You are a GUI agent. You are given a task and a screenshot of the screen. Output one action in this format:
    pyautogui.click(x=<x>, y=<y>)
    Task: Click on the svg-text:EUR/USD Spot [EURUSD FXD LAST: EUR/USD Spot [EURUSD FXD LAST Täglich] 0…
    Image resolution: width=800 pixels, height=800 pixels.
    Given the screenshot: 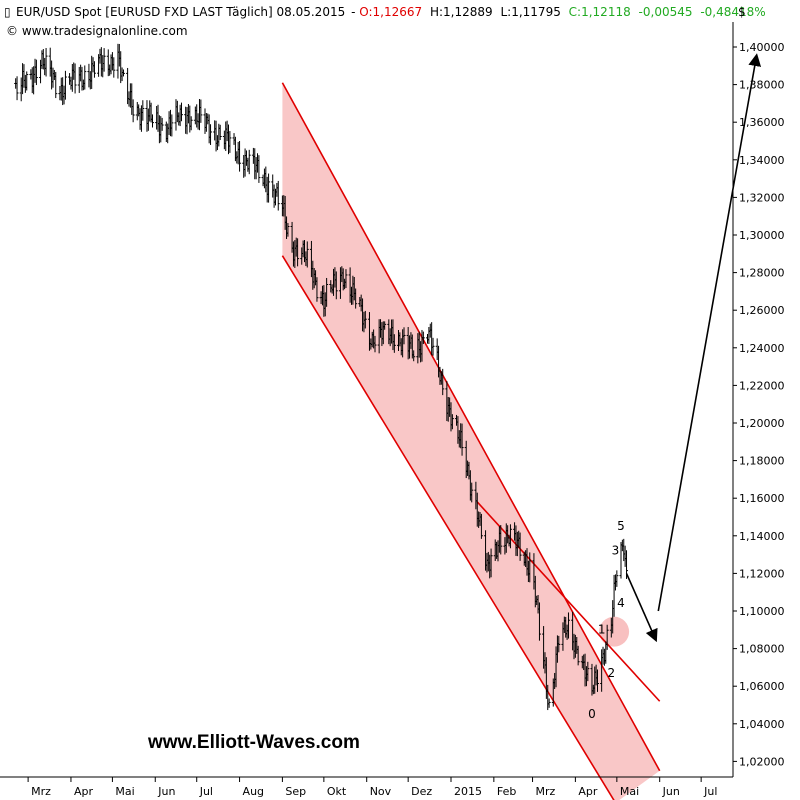 What is the action you would take?
    pyautogui.click(x=391, y=12)
    